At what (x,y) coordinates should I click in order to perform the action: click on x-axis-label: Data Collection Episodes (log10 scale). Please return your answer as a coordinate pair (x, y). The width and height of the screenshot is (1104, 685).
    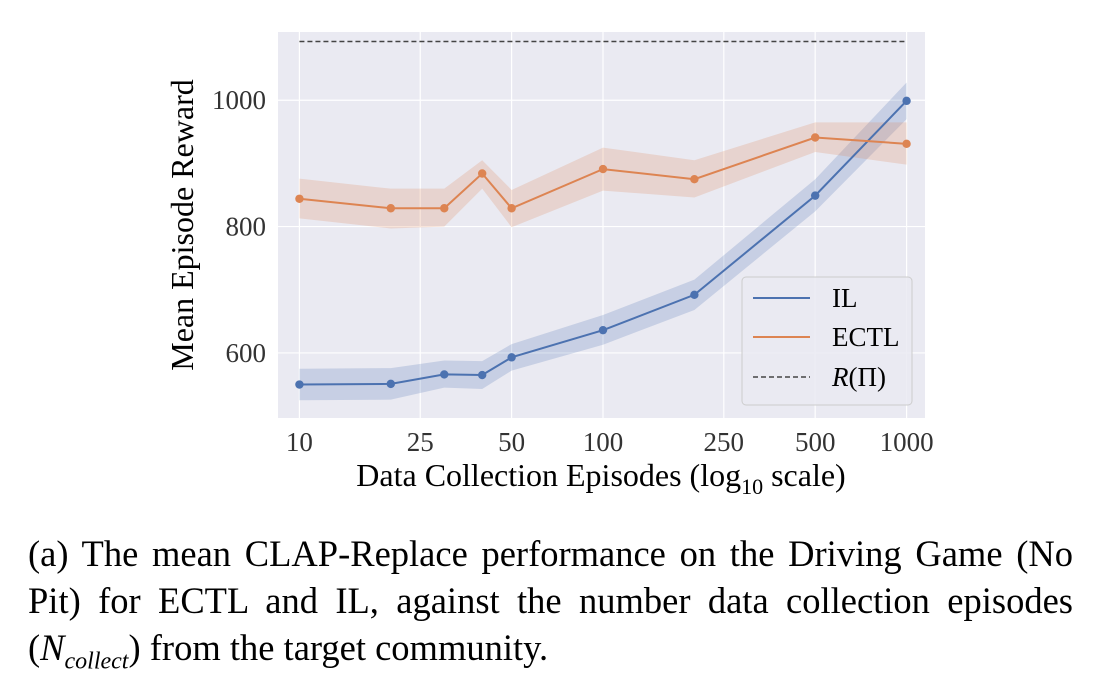
    Looking at the image, I should click on (600, 478).